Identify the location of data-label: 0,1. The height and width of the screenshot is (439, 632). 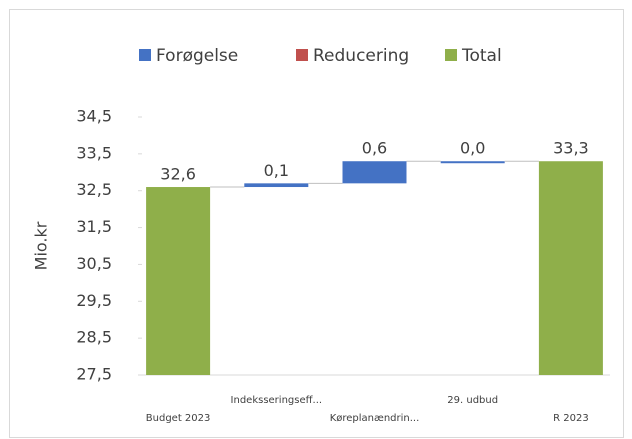
(276, 170).